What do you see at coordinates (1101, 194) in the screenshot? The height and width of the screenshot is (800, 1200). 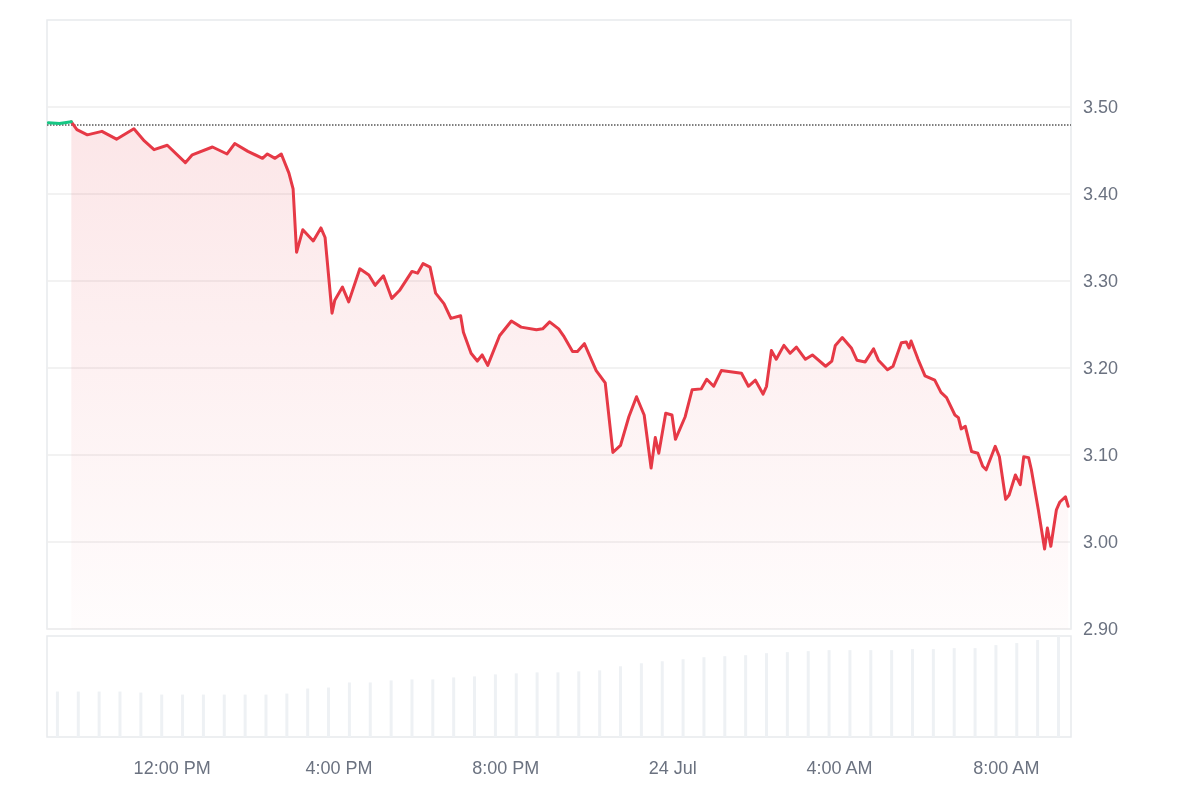 I see `y-tick-label: 3.40` at bounding box center [1101, 194].